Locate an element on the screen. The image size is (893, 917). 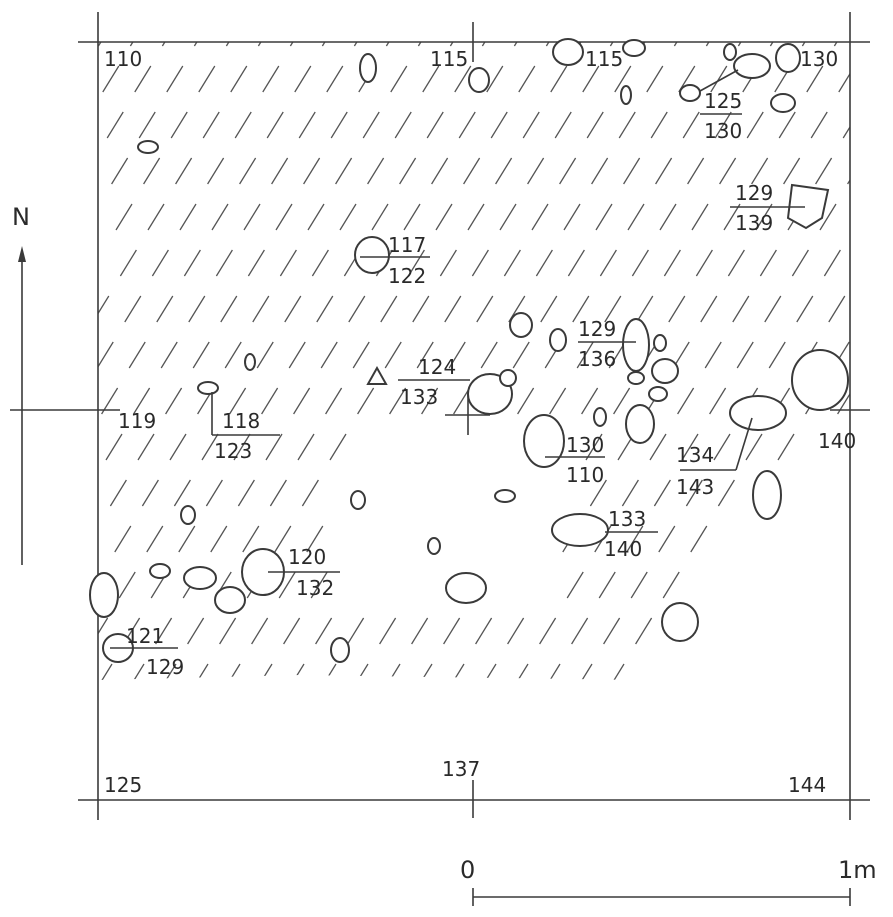
stone-label-bottom: 140 is located at coordinates (623, 549).